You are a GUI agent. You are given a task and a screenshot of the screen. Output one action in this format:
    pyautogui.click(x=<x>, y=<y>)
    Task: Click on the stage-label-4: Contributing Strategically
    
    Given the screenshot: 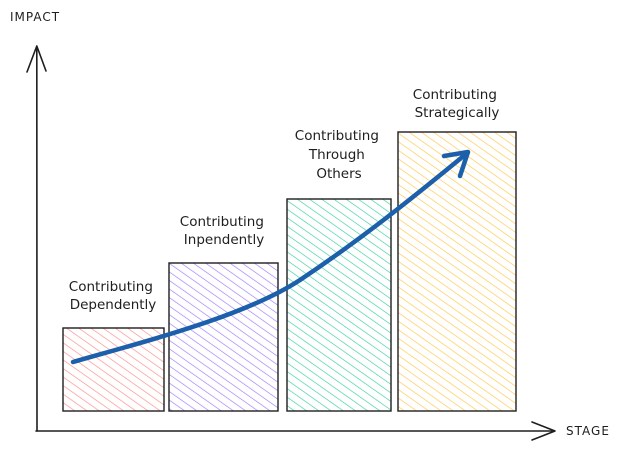 What is the action you would take?
    pyautogui.click(x=457, y=104)
    